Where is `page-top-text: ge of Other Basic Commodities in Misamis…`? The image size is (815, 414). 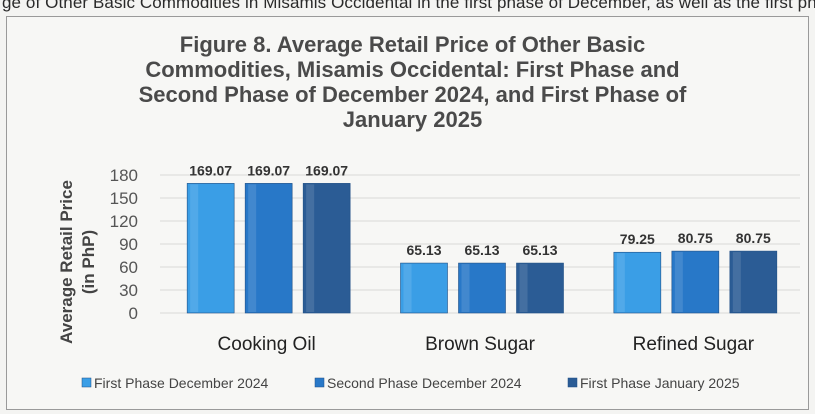 page-top-text: ge of Other Basic Commodities in Misamis… is located at coordinates (408, 6).